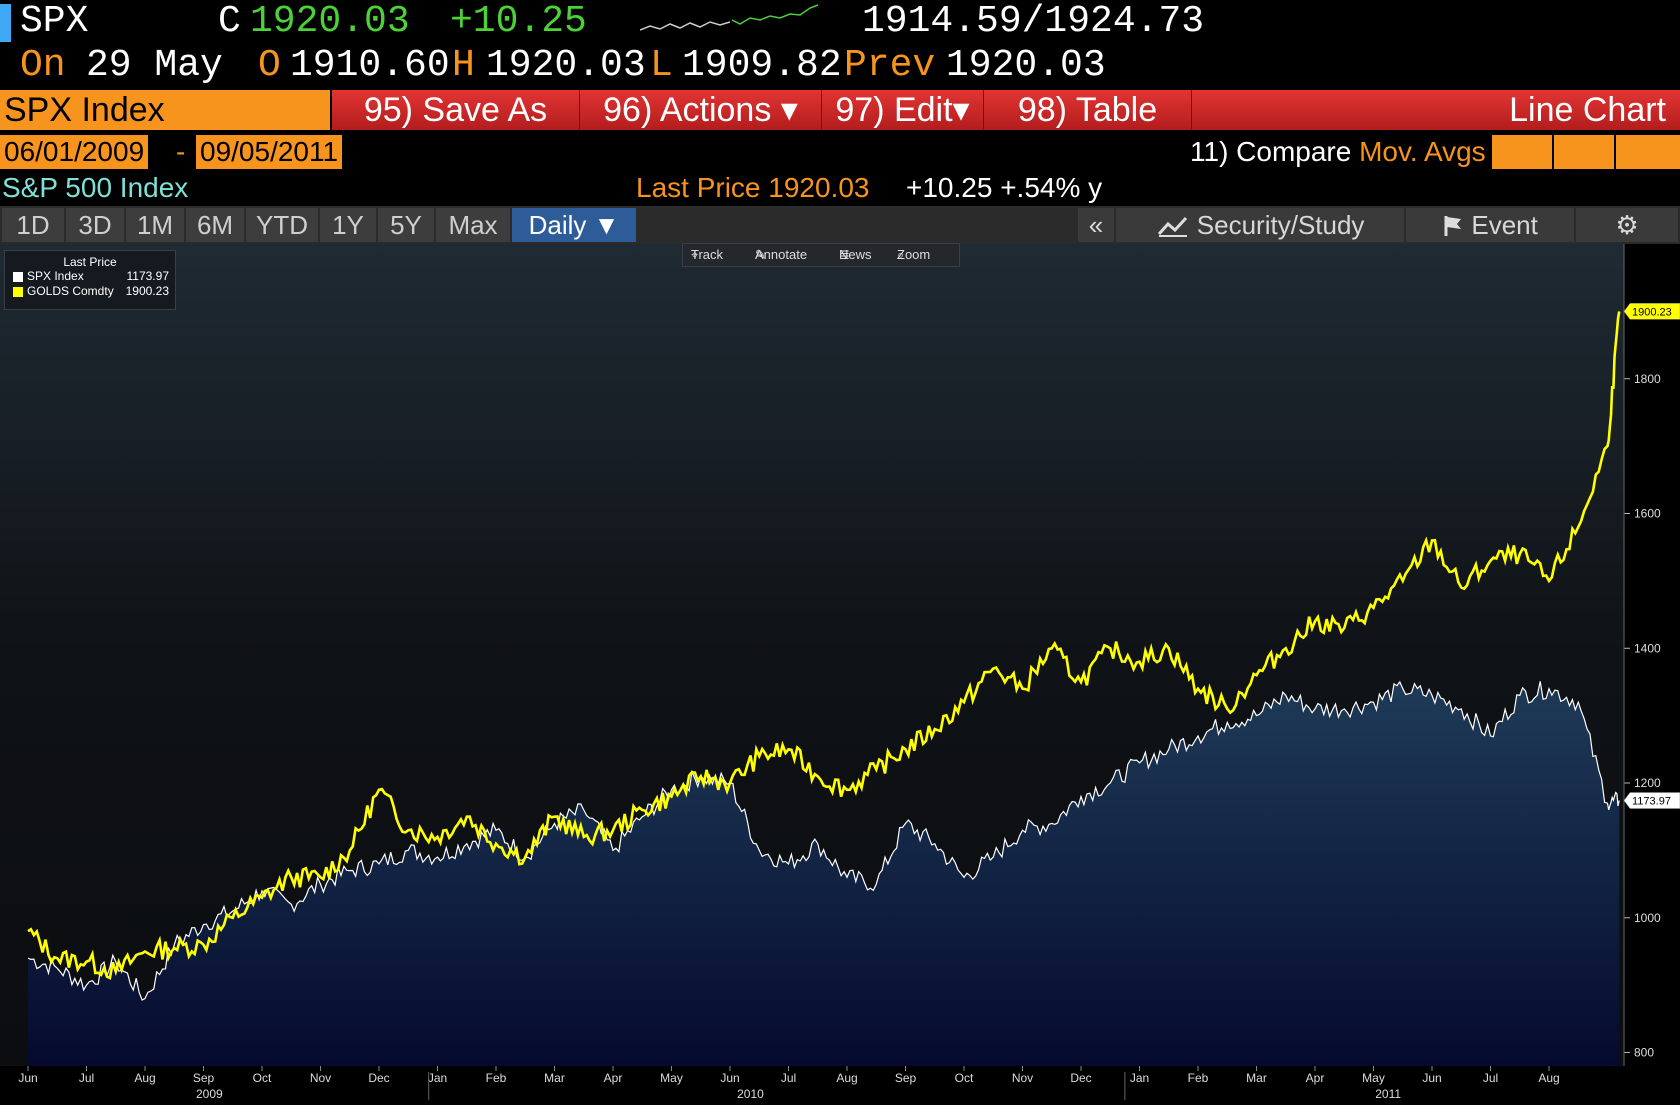 The height and width of the screenshot is (1105, 1680). I want to click on event-label: Event, so click(1504, 225).